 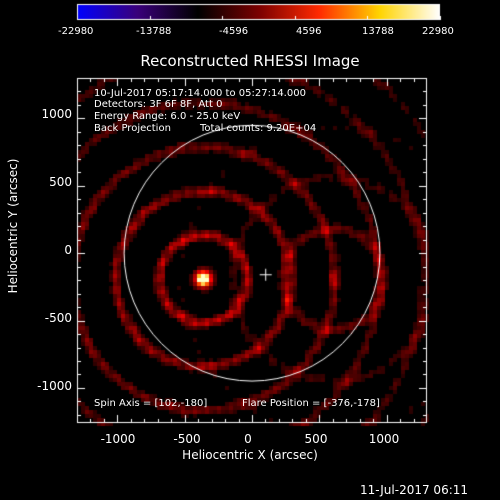 What do you see at coordinates (234, 31) in the screenshot?
I see `colorbar-tick-3: -4596` at bounding box center [234, 31].